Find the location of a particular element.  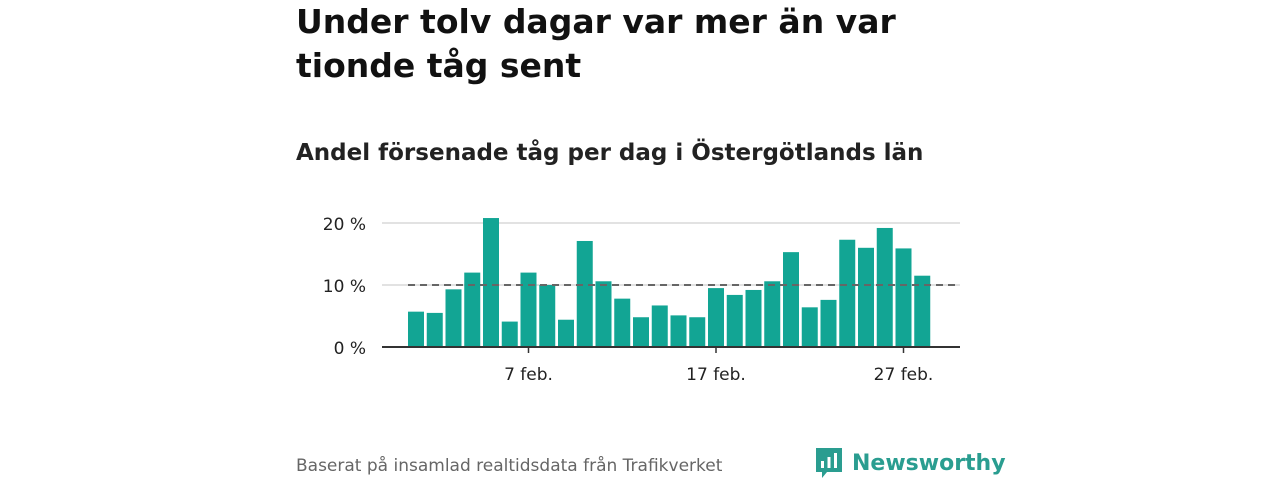

brand-logo: Newsworthy is located at coordinates (910, 463).